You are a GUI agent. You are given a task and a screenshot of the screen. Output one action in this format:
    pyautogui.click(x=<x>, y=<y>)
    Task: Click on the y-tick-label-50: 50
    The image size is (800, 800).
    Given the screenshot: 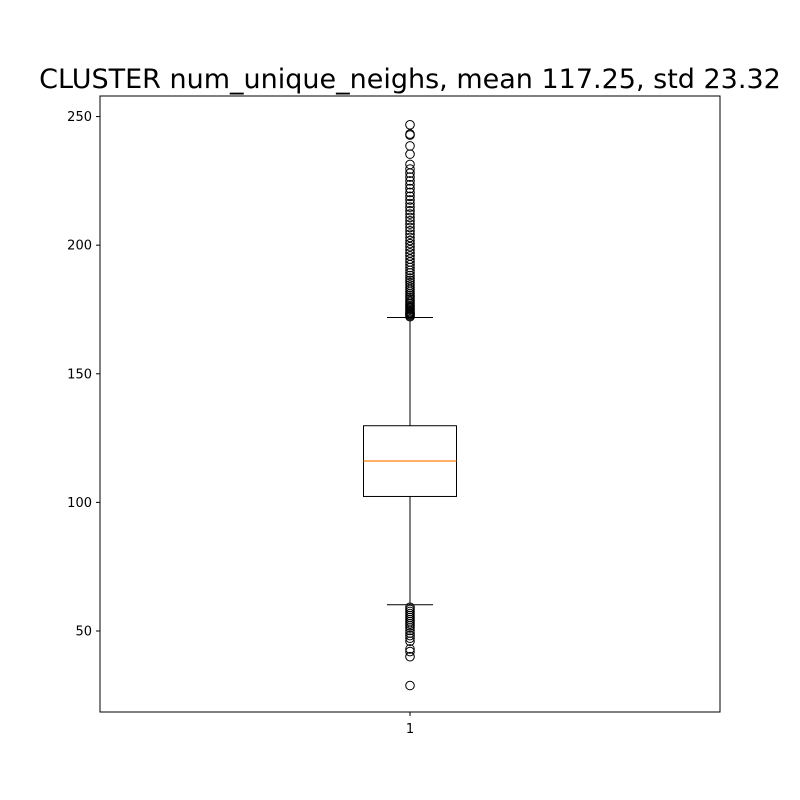 What is the action you would take?
    pyautogui.click(x=83, y=631)
    